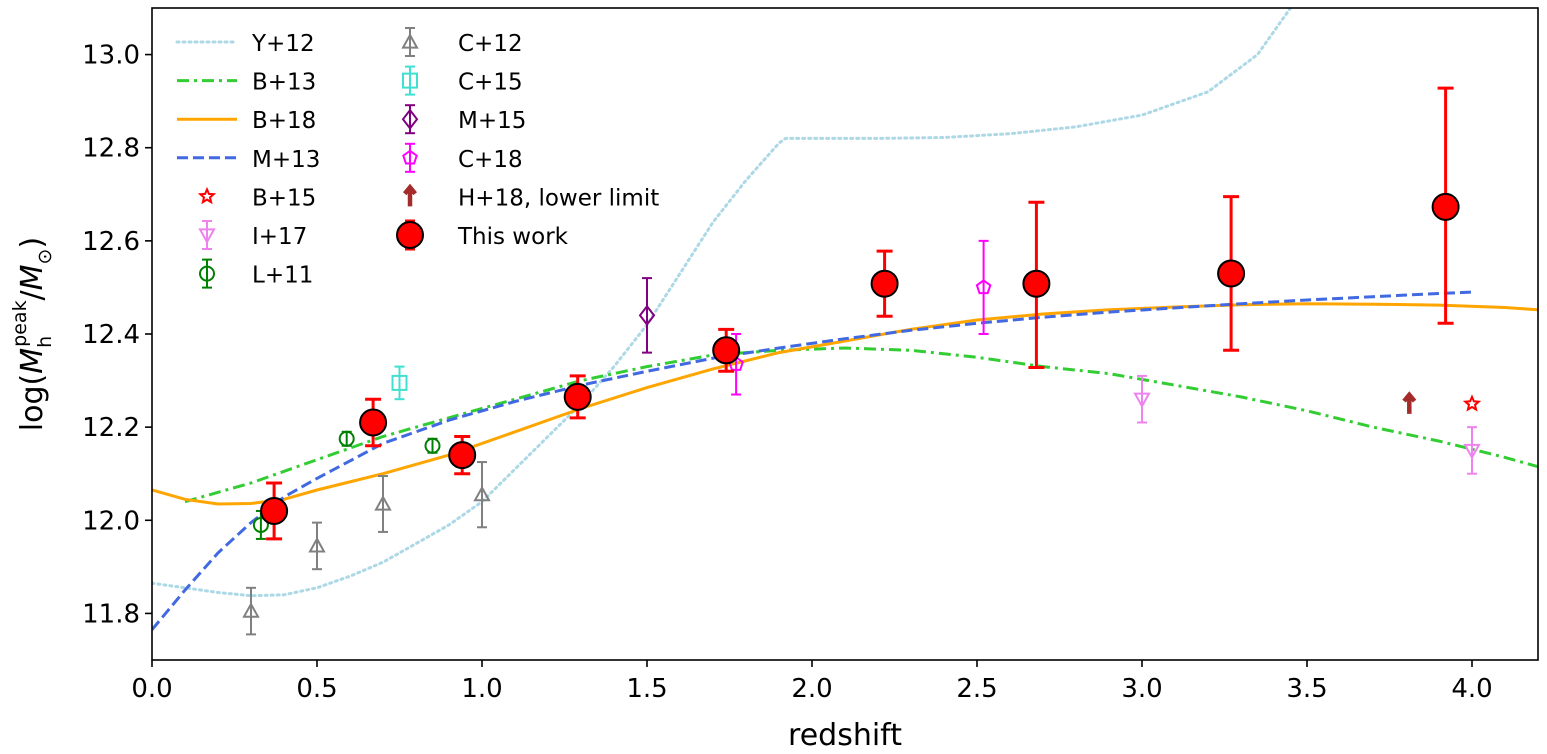  I want to click on x-tick-label: 1.0, so click(481, 689).